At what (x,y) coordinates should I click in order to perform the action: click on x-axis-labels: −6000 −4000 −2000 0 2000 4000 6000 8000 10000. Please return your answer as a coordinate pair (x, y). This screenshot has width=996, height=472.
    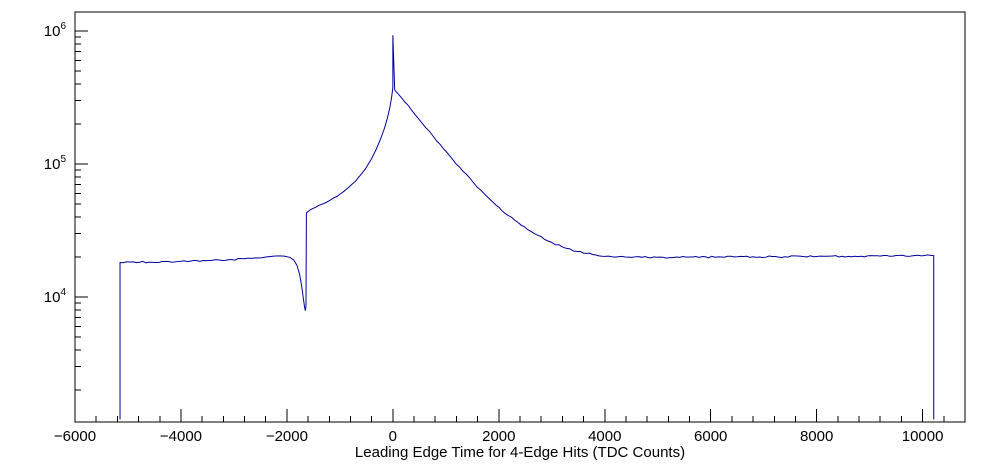
    Looking at the image, I should click on (499, 436).